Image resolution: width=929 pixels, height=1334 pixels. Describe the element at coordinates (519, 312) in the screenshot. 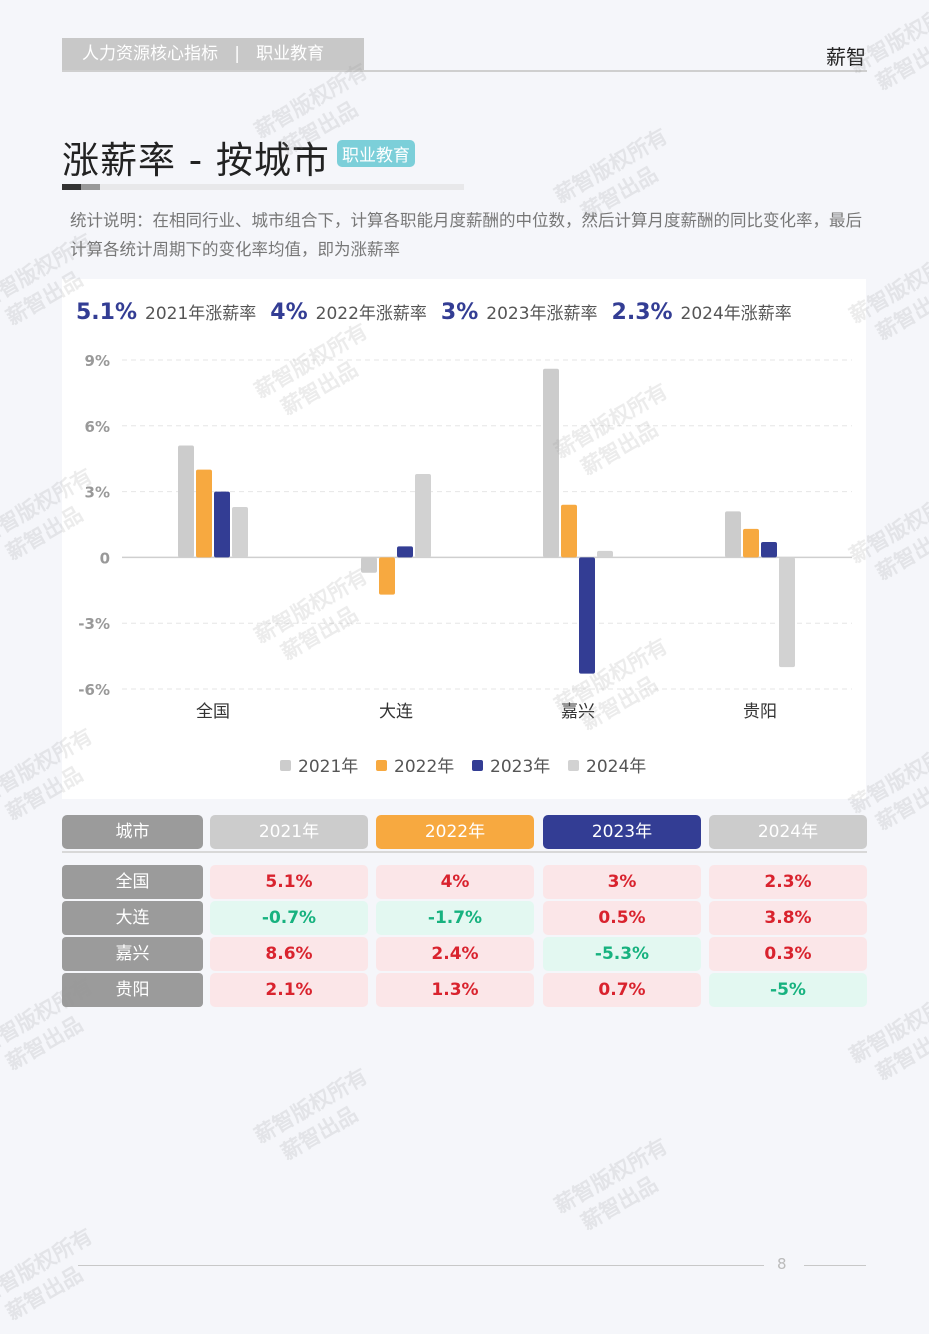

I see `kpi-item: 3% 2023年涨薪率` at that location.